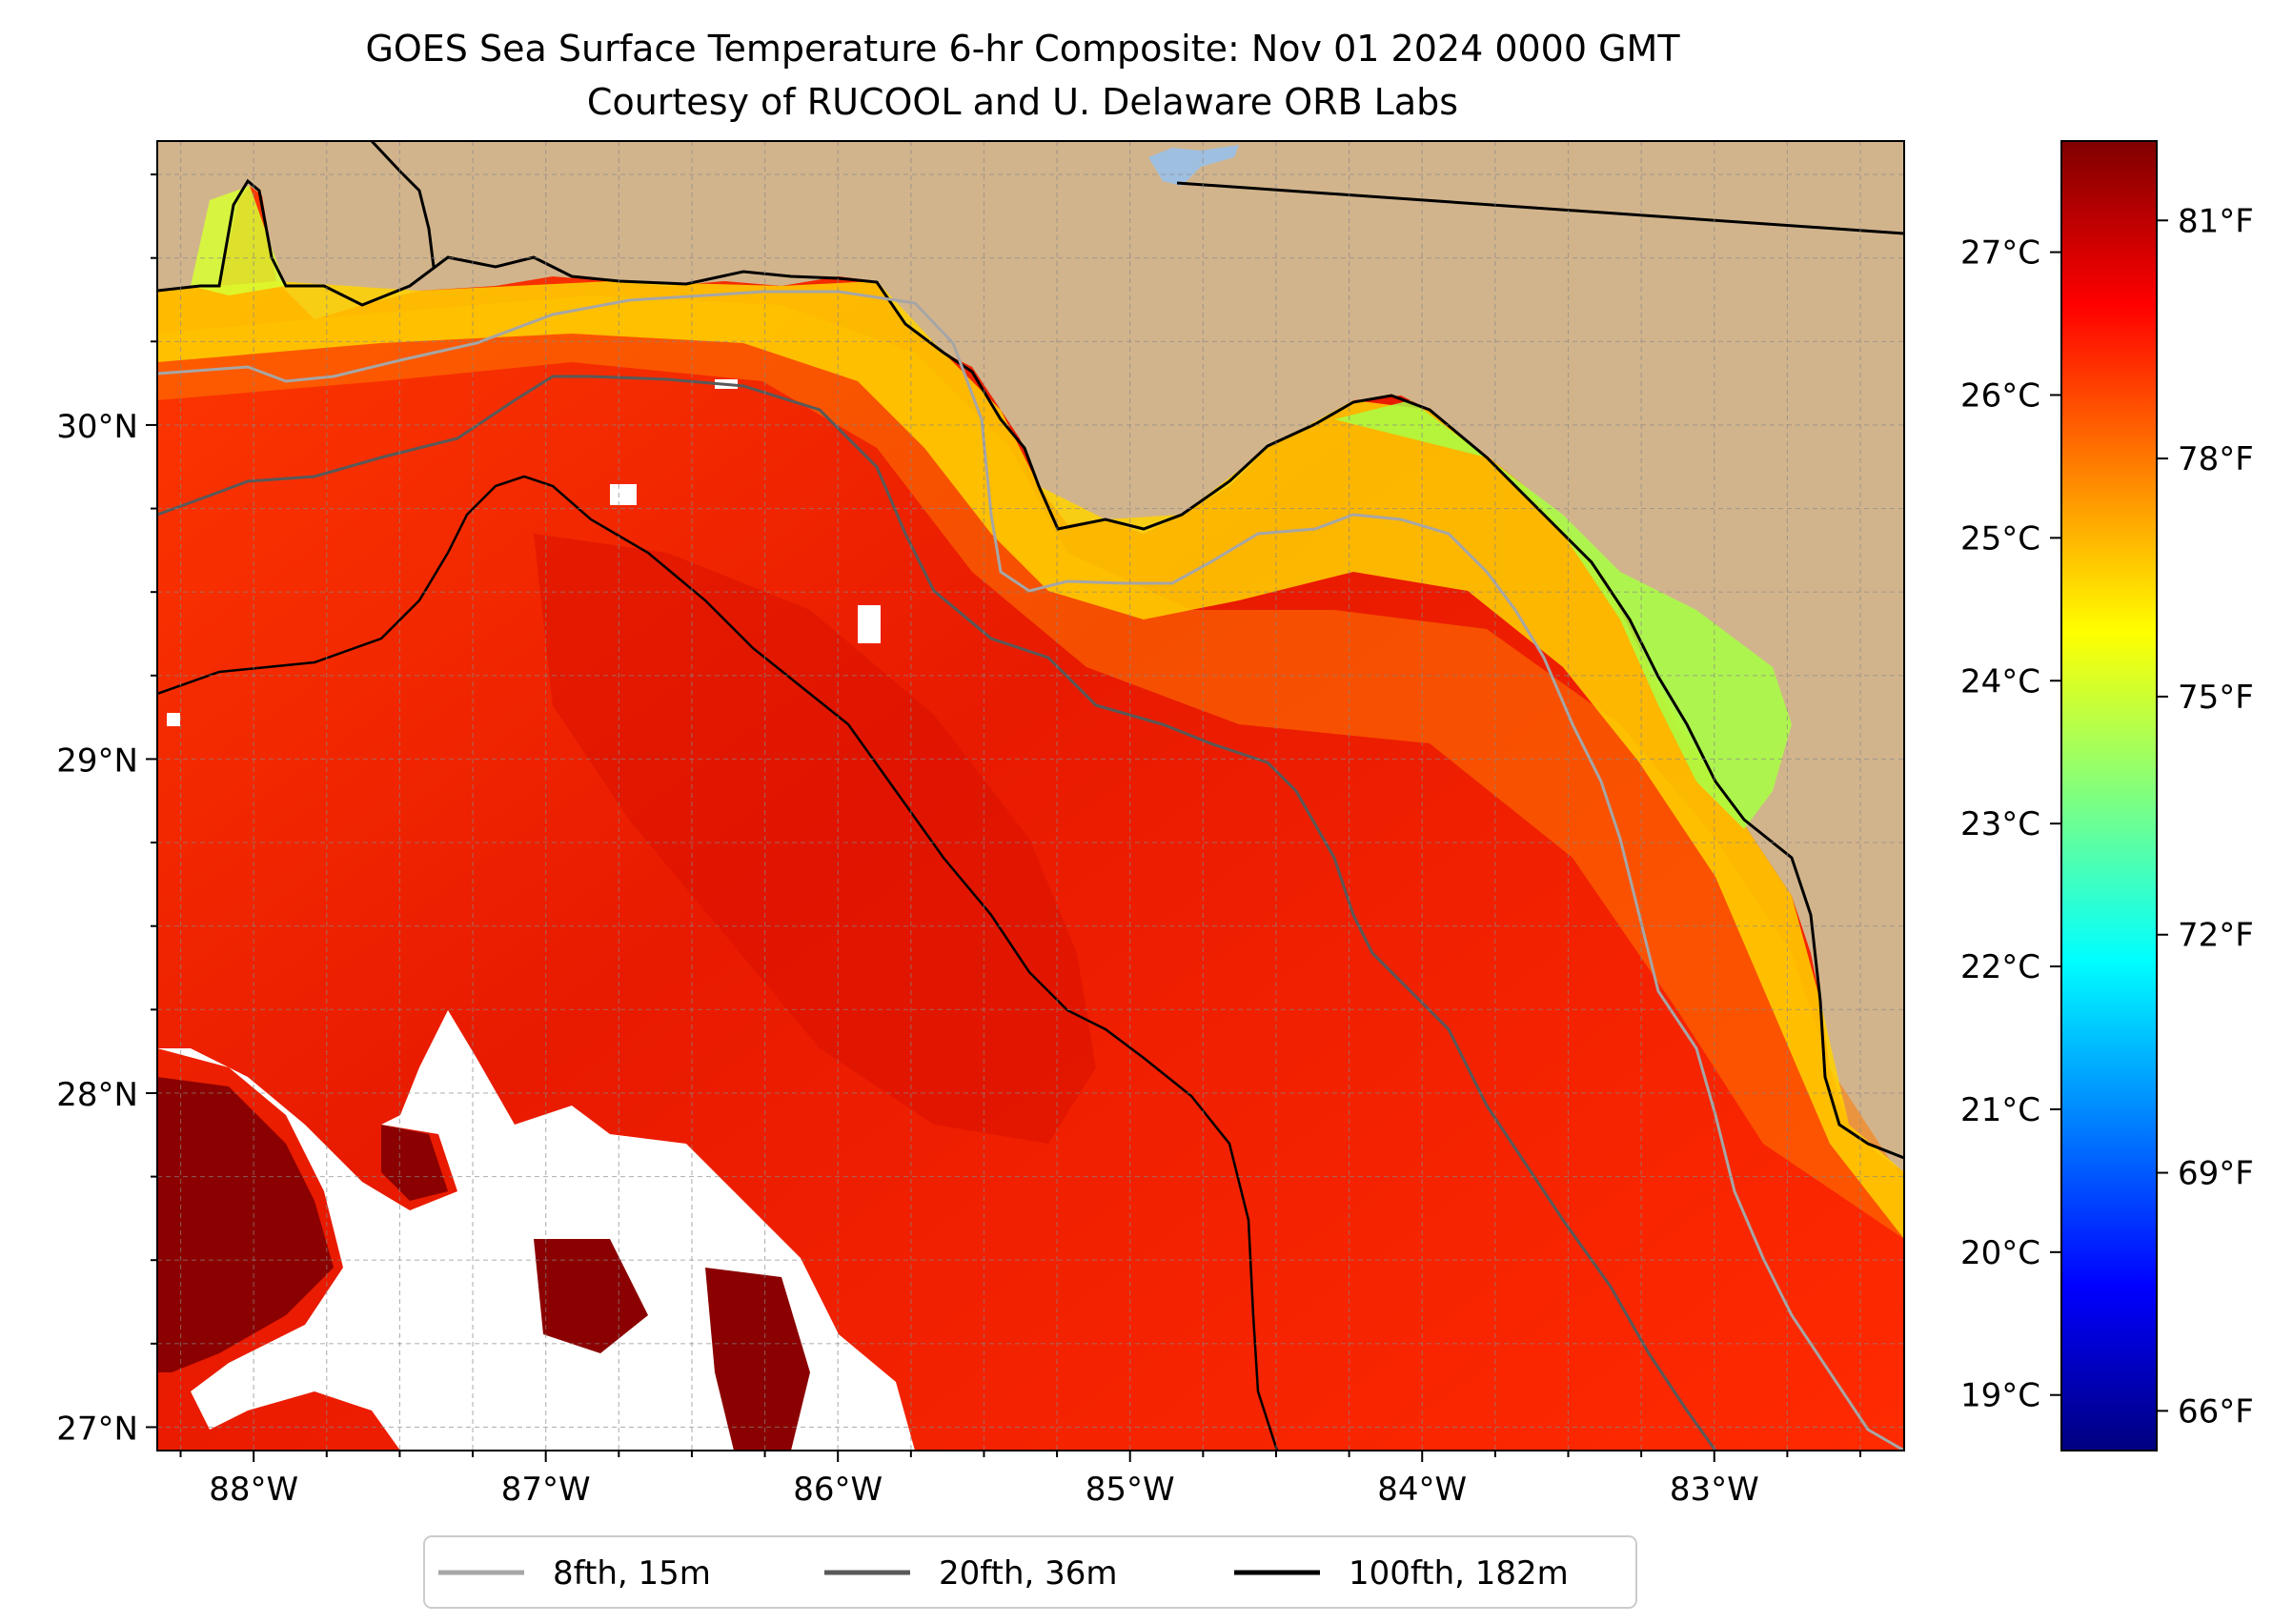  I want to click on fahrenheit-tick-label: 72°F, so click(2216, 936).